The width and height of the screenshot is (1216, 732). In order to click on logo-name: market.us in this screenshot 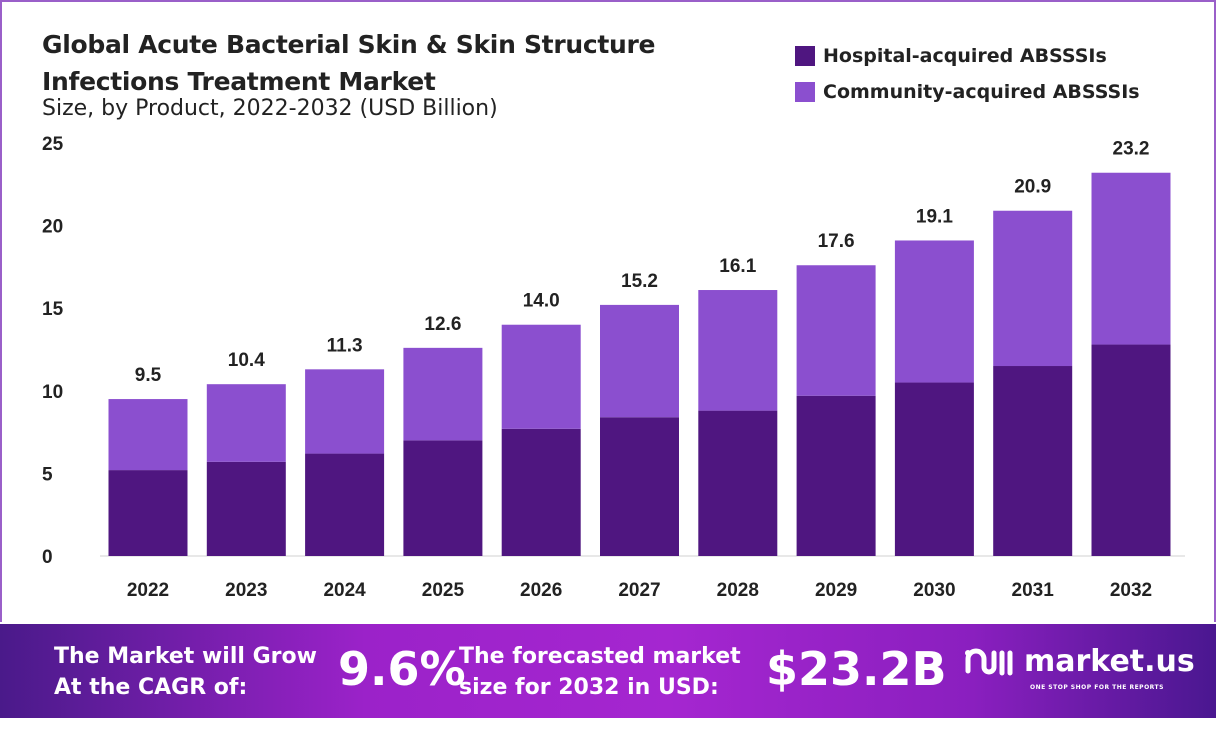, I will do `click(1109, 661)`.